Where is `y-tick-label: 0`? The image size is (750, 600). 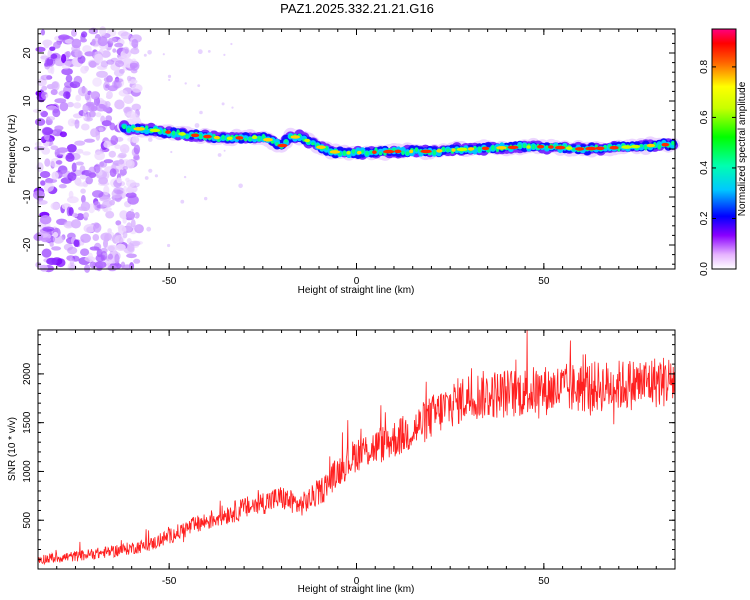 y-tick-label: 0 is located at coordinates (27, 149).